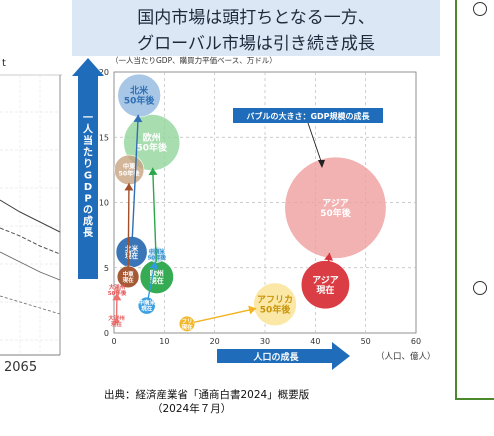  I want to click on right-panel, so click(474, 200).